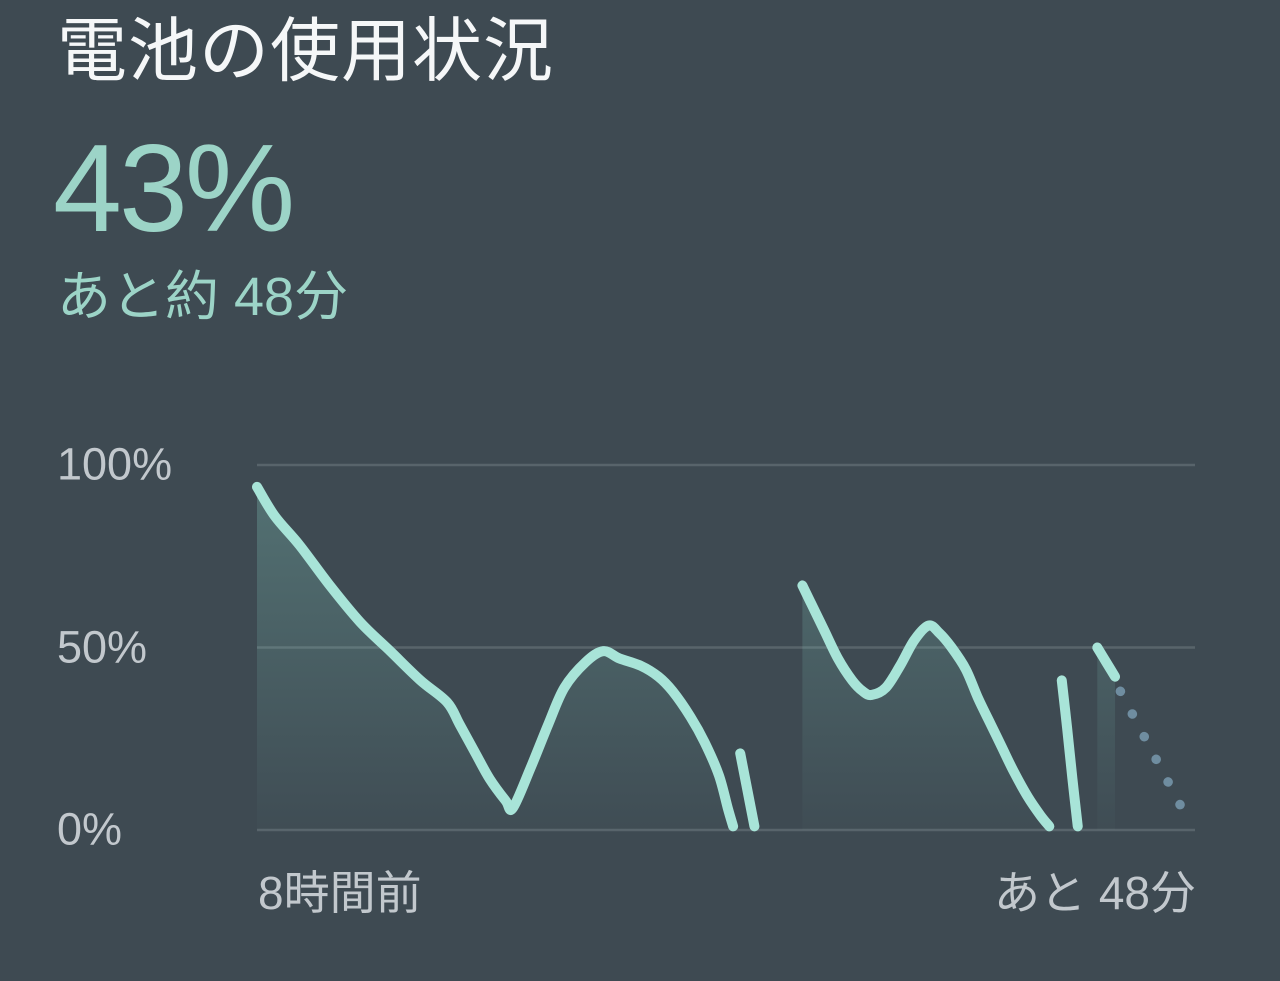 The width and height of the screenshot is (1280, 981). What do you see at coordinates (305, 51) in the screenshot?
I see `page-title: 電池の使用状況` at bounding box center [305, 51].